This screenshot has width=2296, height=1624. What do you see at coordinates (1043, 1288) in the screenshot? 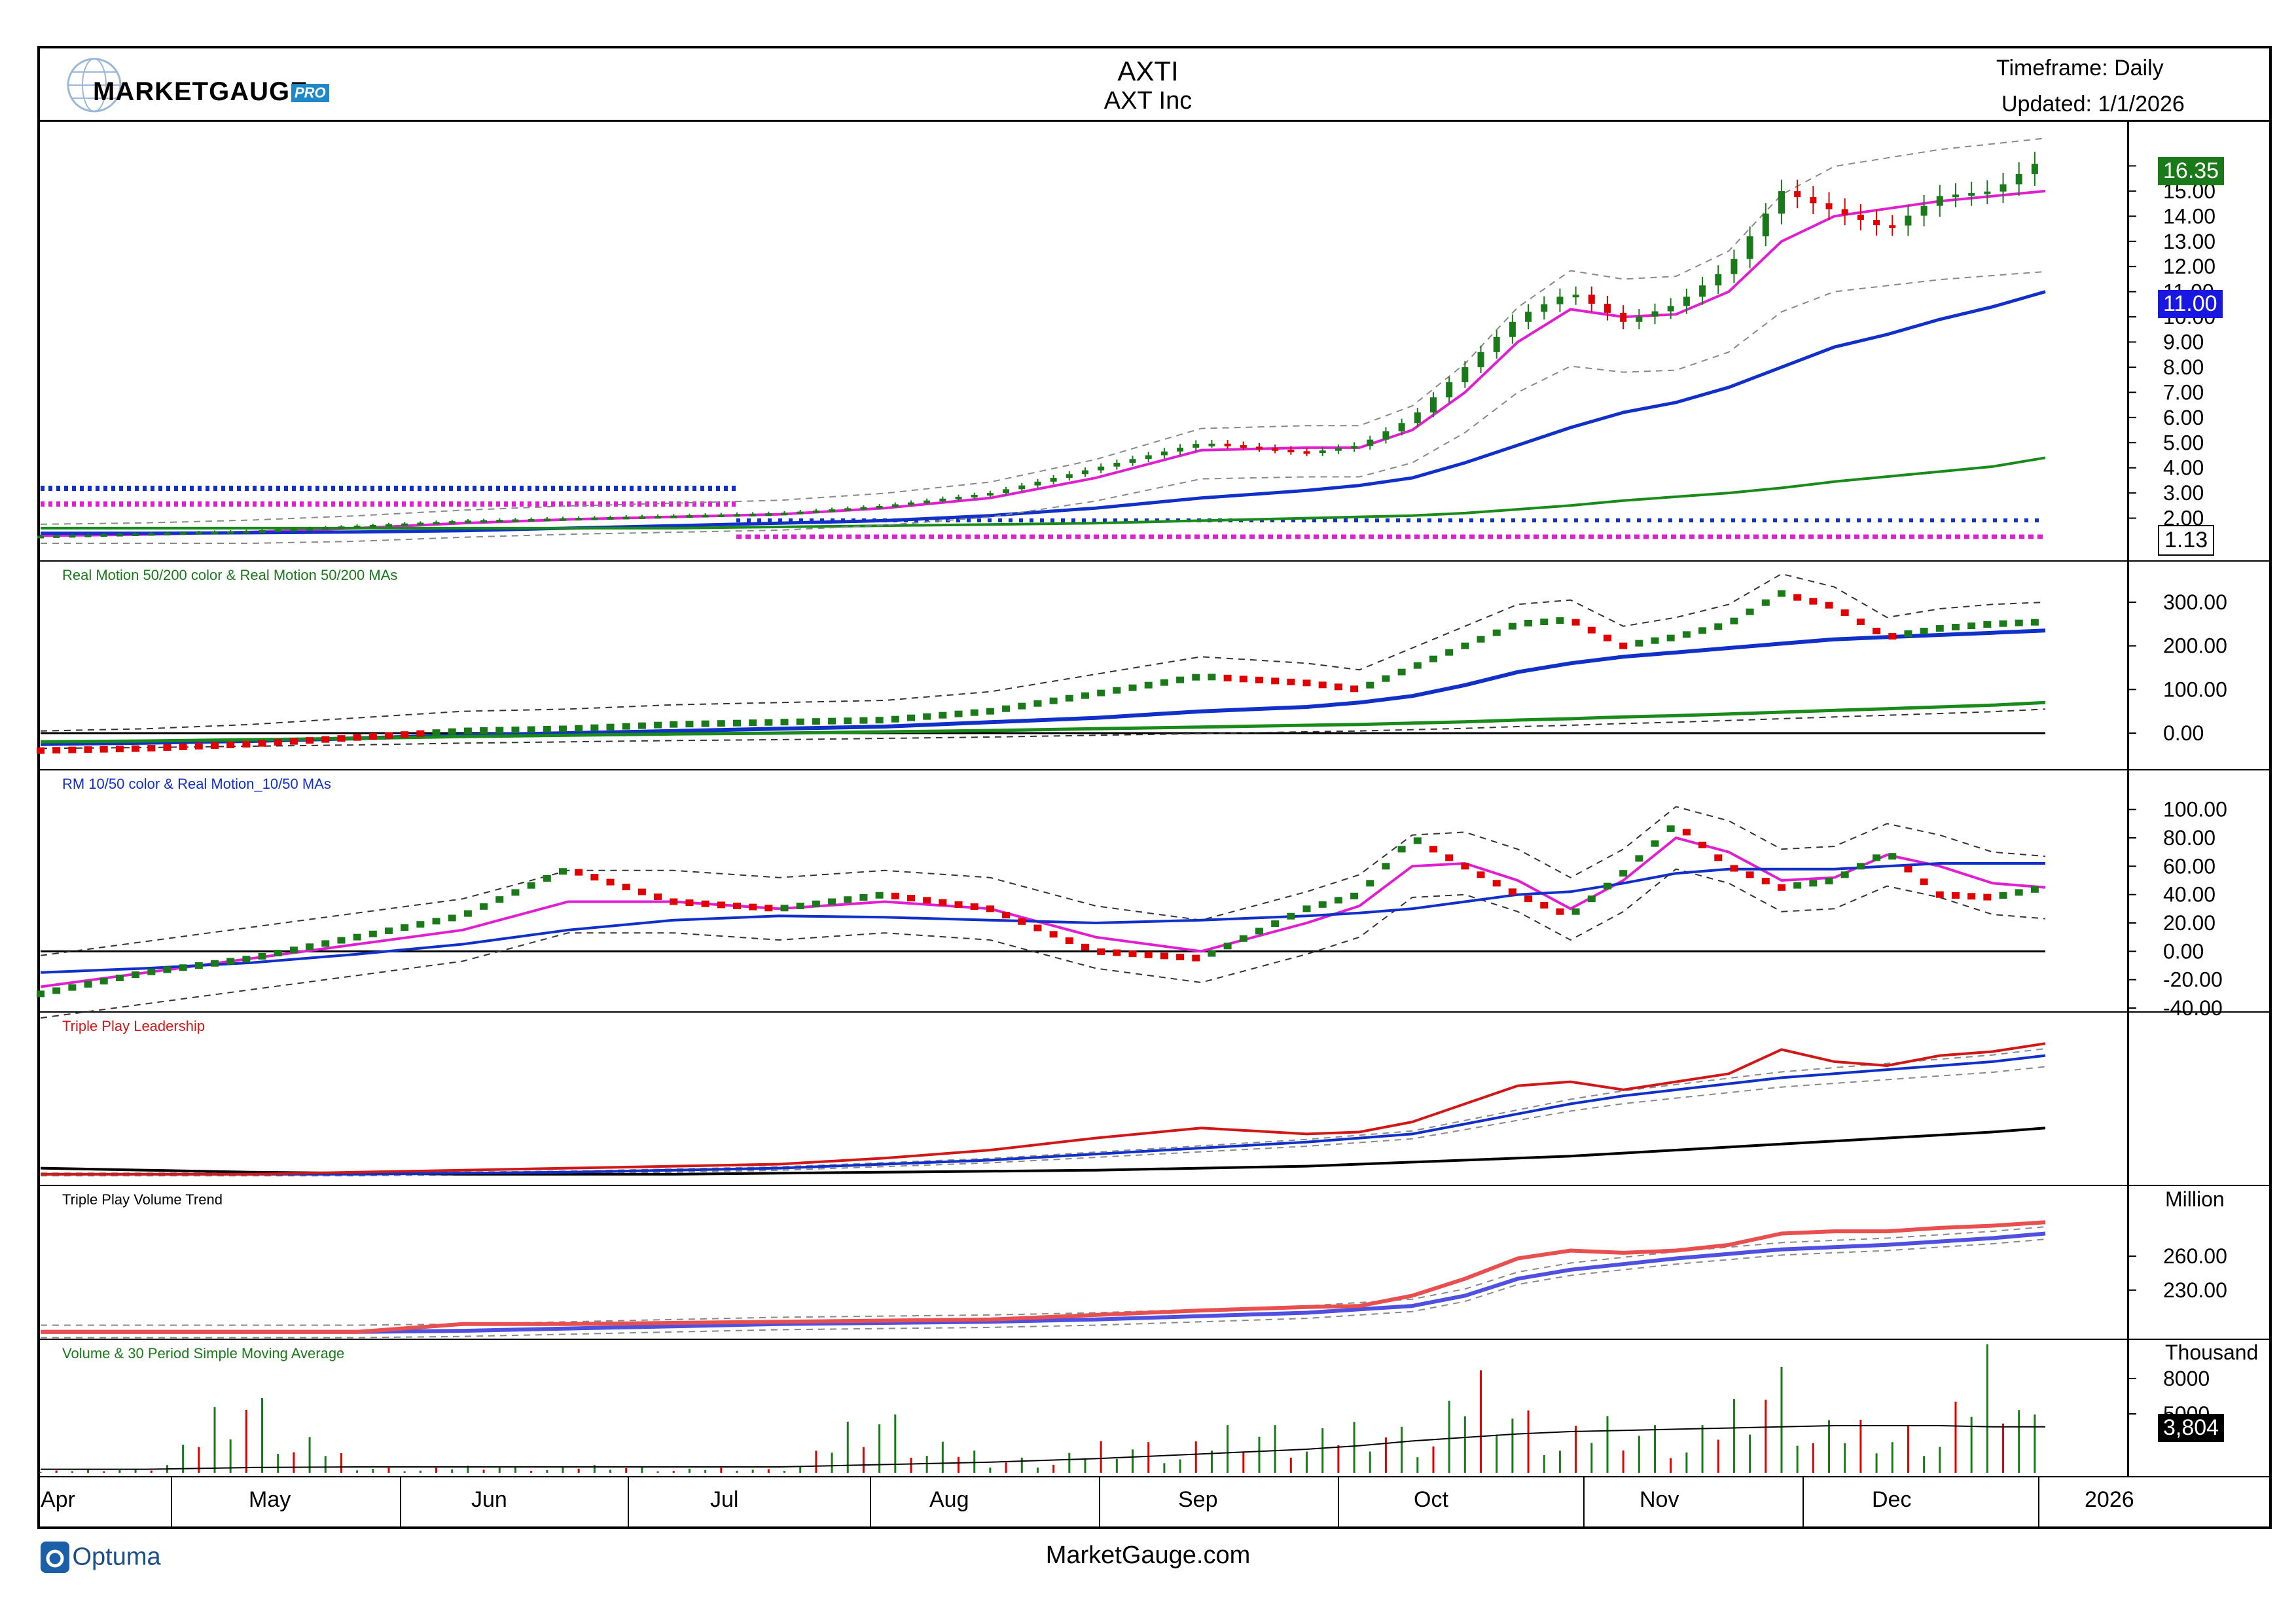
I see `tp-volume-lower-band` at bounding box center [1043, 1288].